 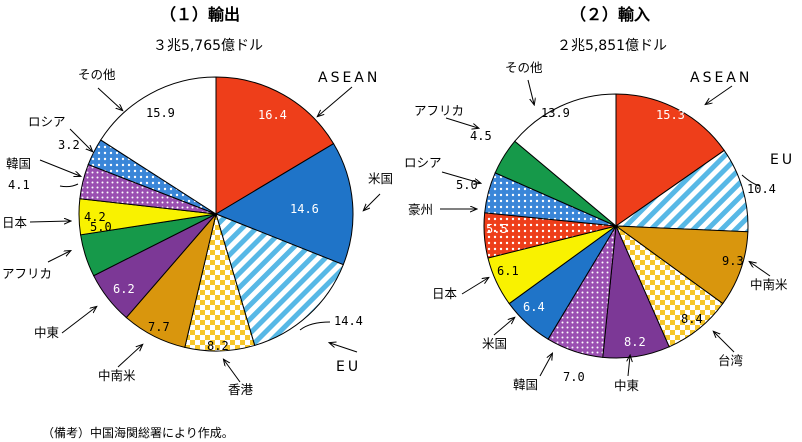 What do you see at coordinates (158, 145) in the screenshot?
I see `chart1-slice-10-その他` at bounding box center [158, 145].